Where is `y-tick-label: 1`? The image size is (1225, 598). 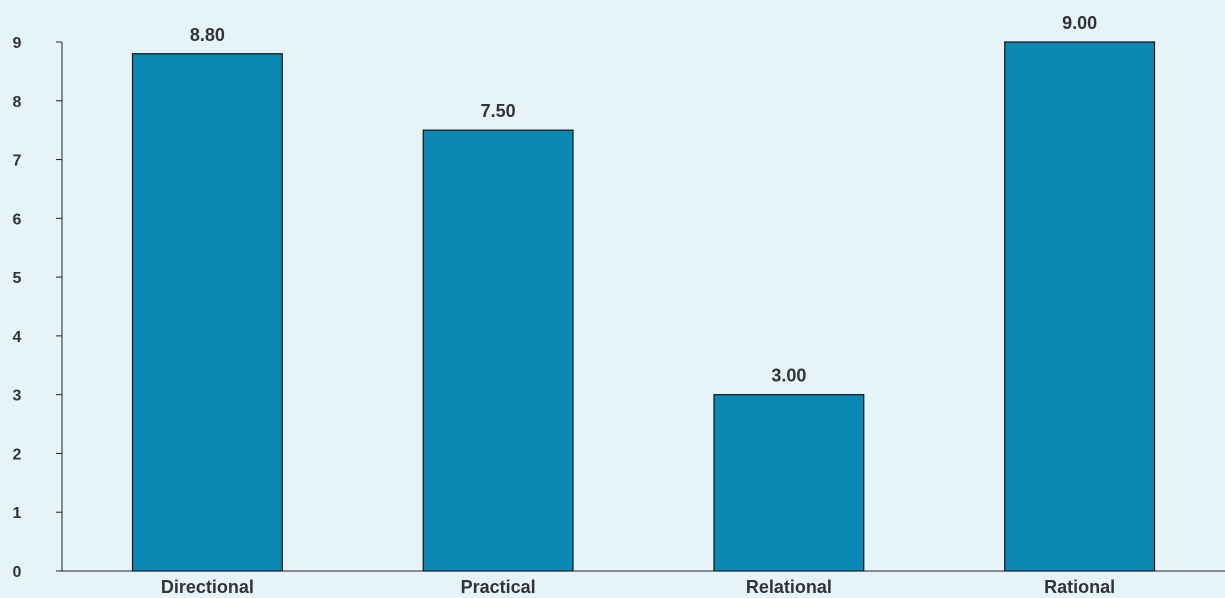
y-tick-label: 1 is located at coordinates (17, 513).